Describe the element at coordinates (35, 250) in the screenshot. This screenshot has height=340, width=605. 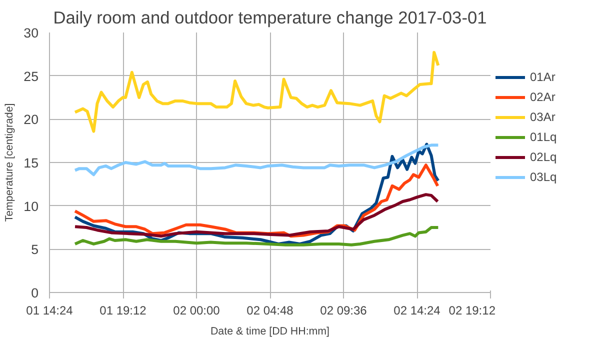
I see `y-tick-label: 5` at that location.